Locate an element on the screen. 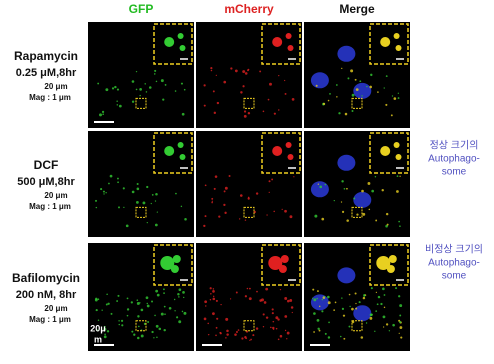 The height and width of the screenshot is (364, 494). scale-label: 20μ is located at coordinates (98, 328).